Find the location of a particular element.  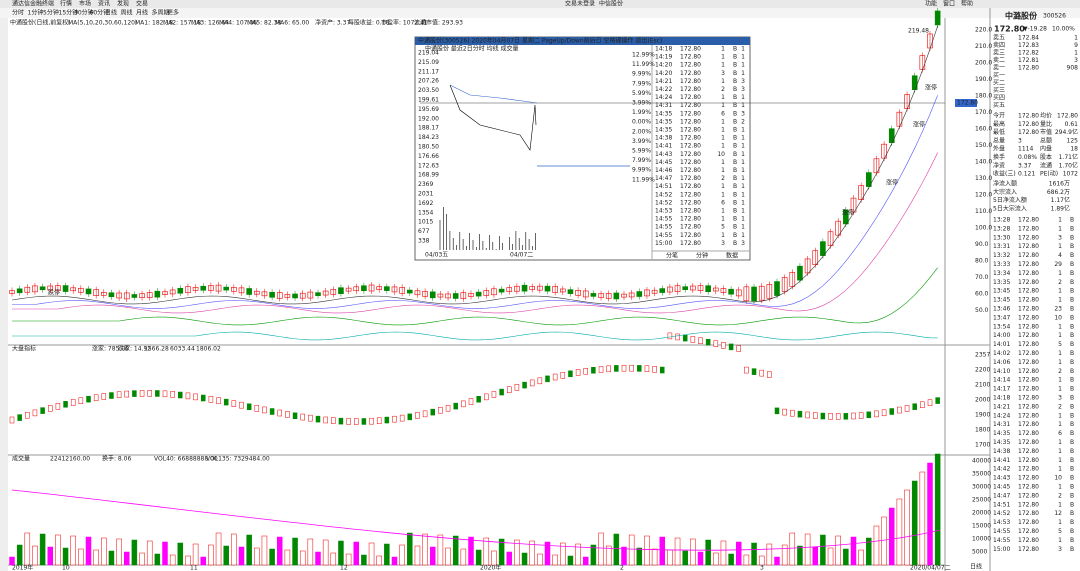

moving-average is located at coordinates (475, 296).